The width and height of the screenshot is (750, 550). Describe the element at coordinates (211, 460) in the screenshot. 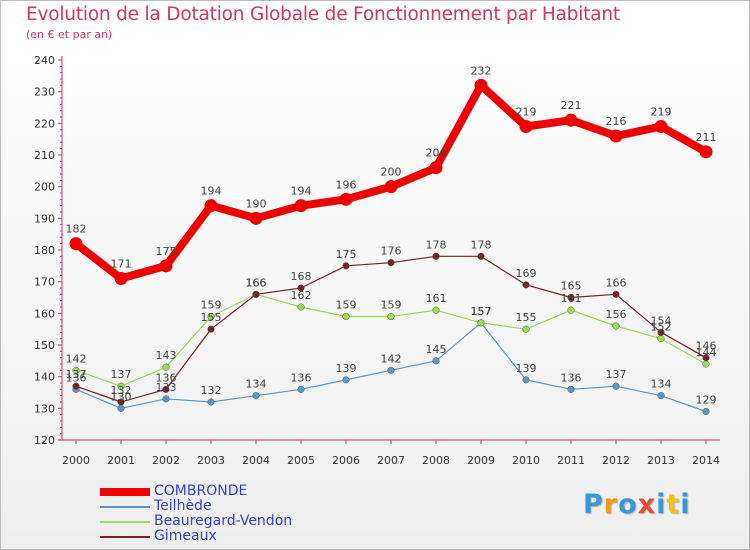

I see `x-tick-label: 2003` at that location.